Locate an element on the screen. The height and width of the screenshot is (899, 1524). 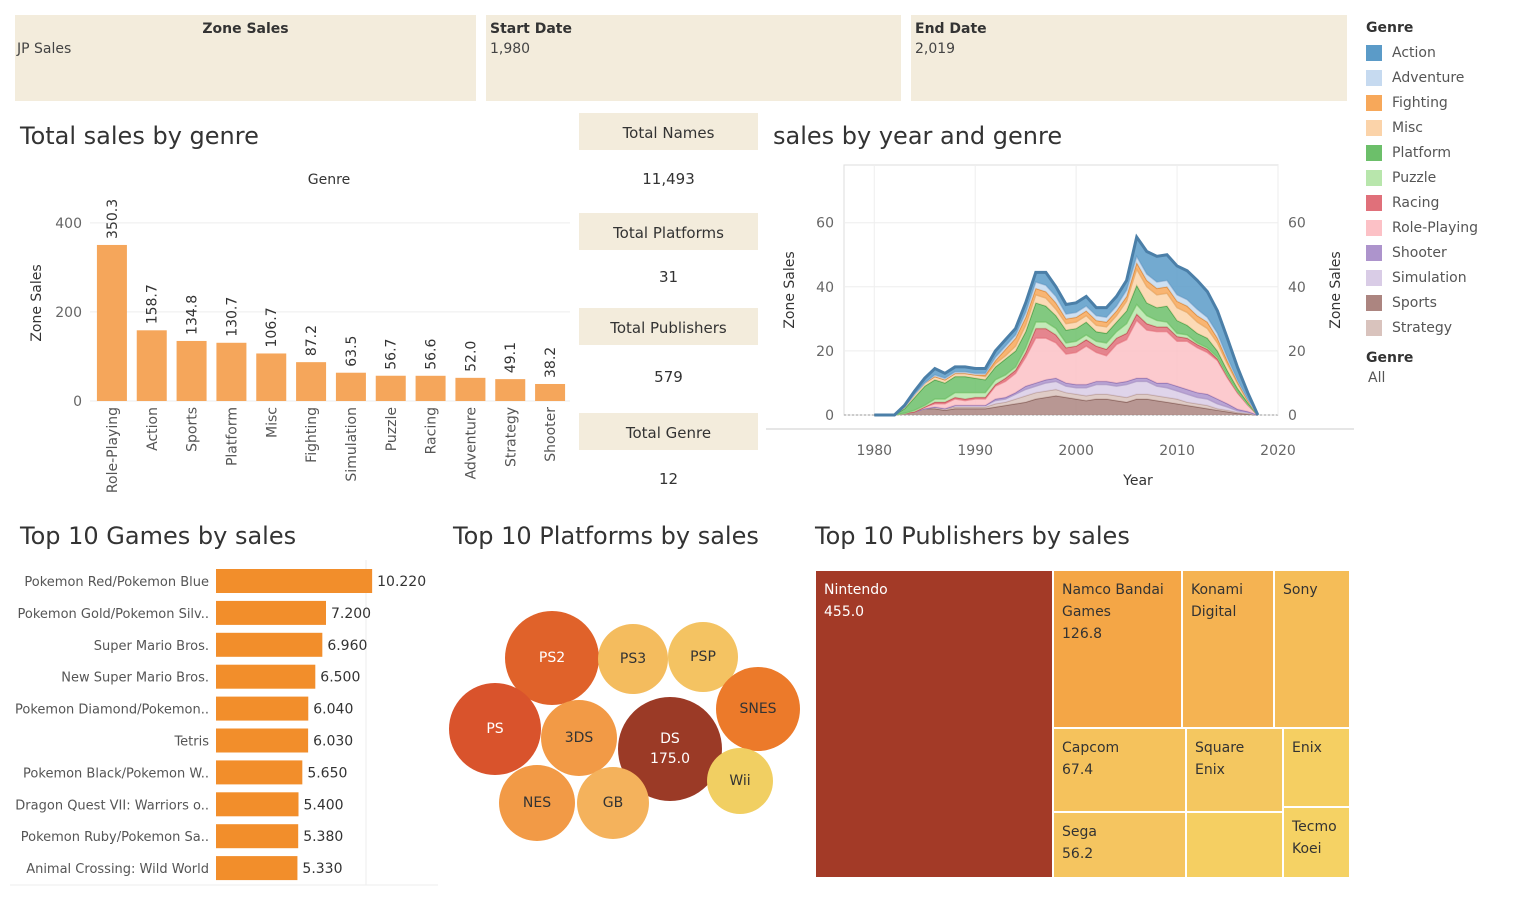
start-date-filter-value: 1,980 is located at coordinates (510, 49).